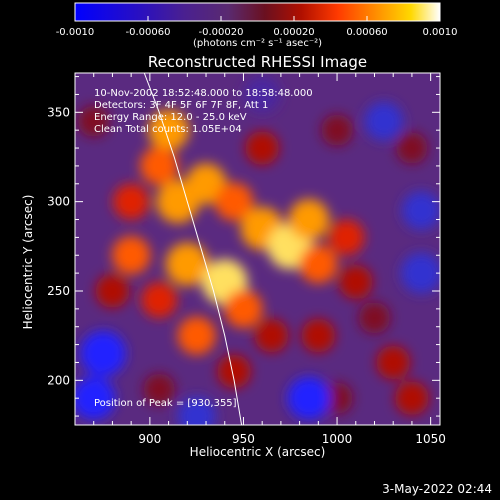 The image size is (500, 500). I want to click on x-tick-label: 900, so click(149, 439).